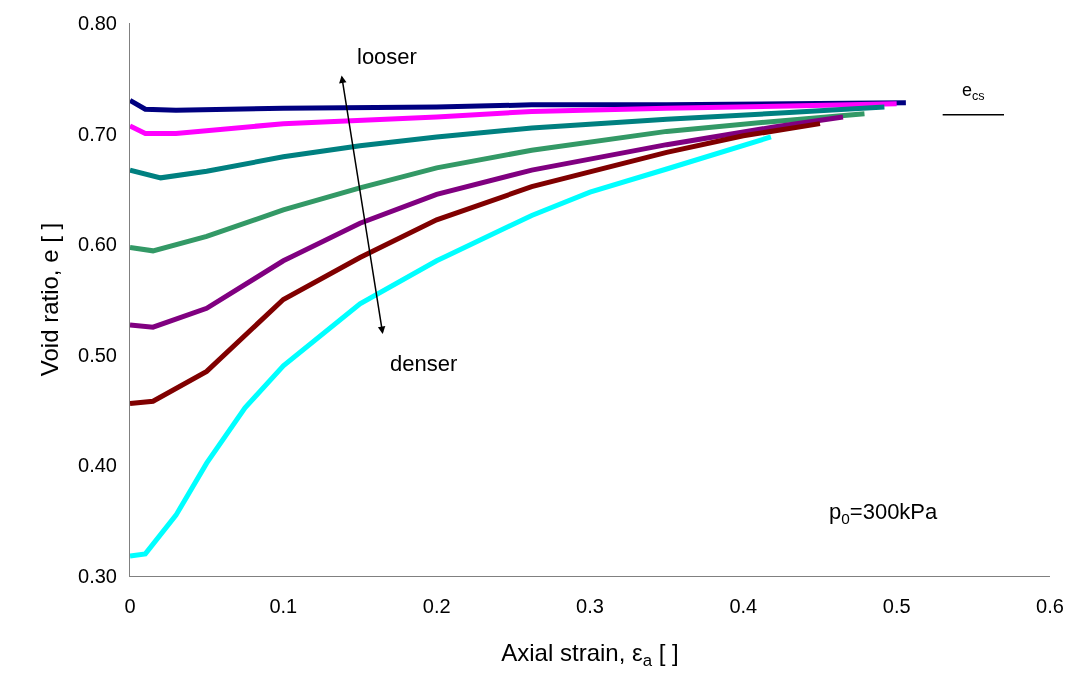  I want to click on y-tick-label: 0.40, so click(97, 465).